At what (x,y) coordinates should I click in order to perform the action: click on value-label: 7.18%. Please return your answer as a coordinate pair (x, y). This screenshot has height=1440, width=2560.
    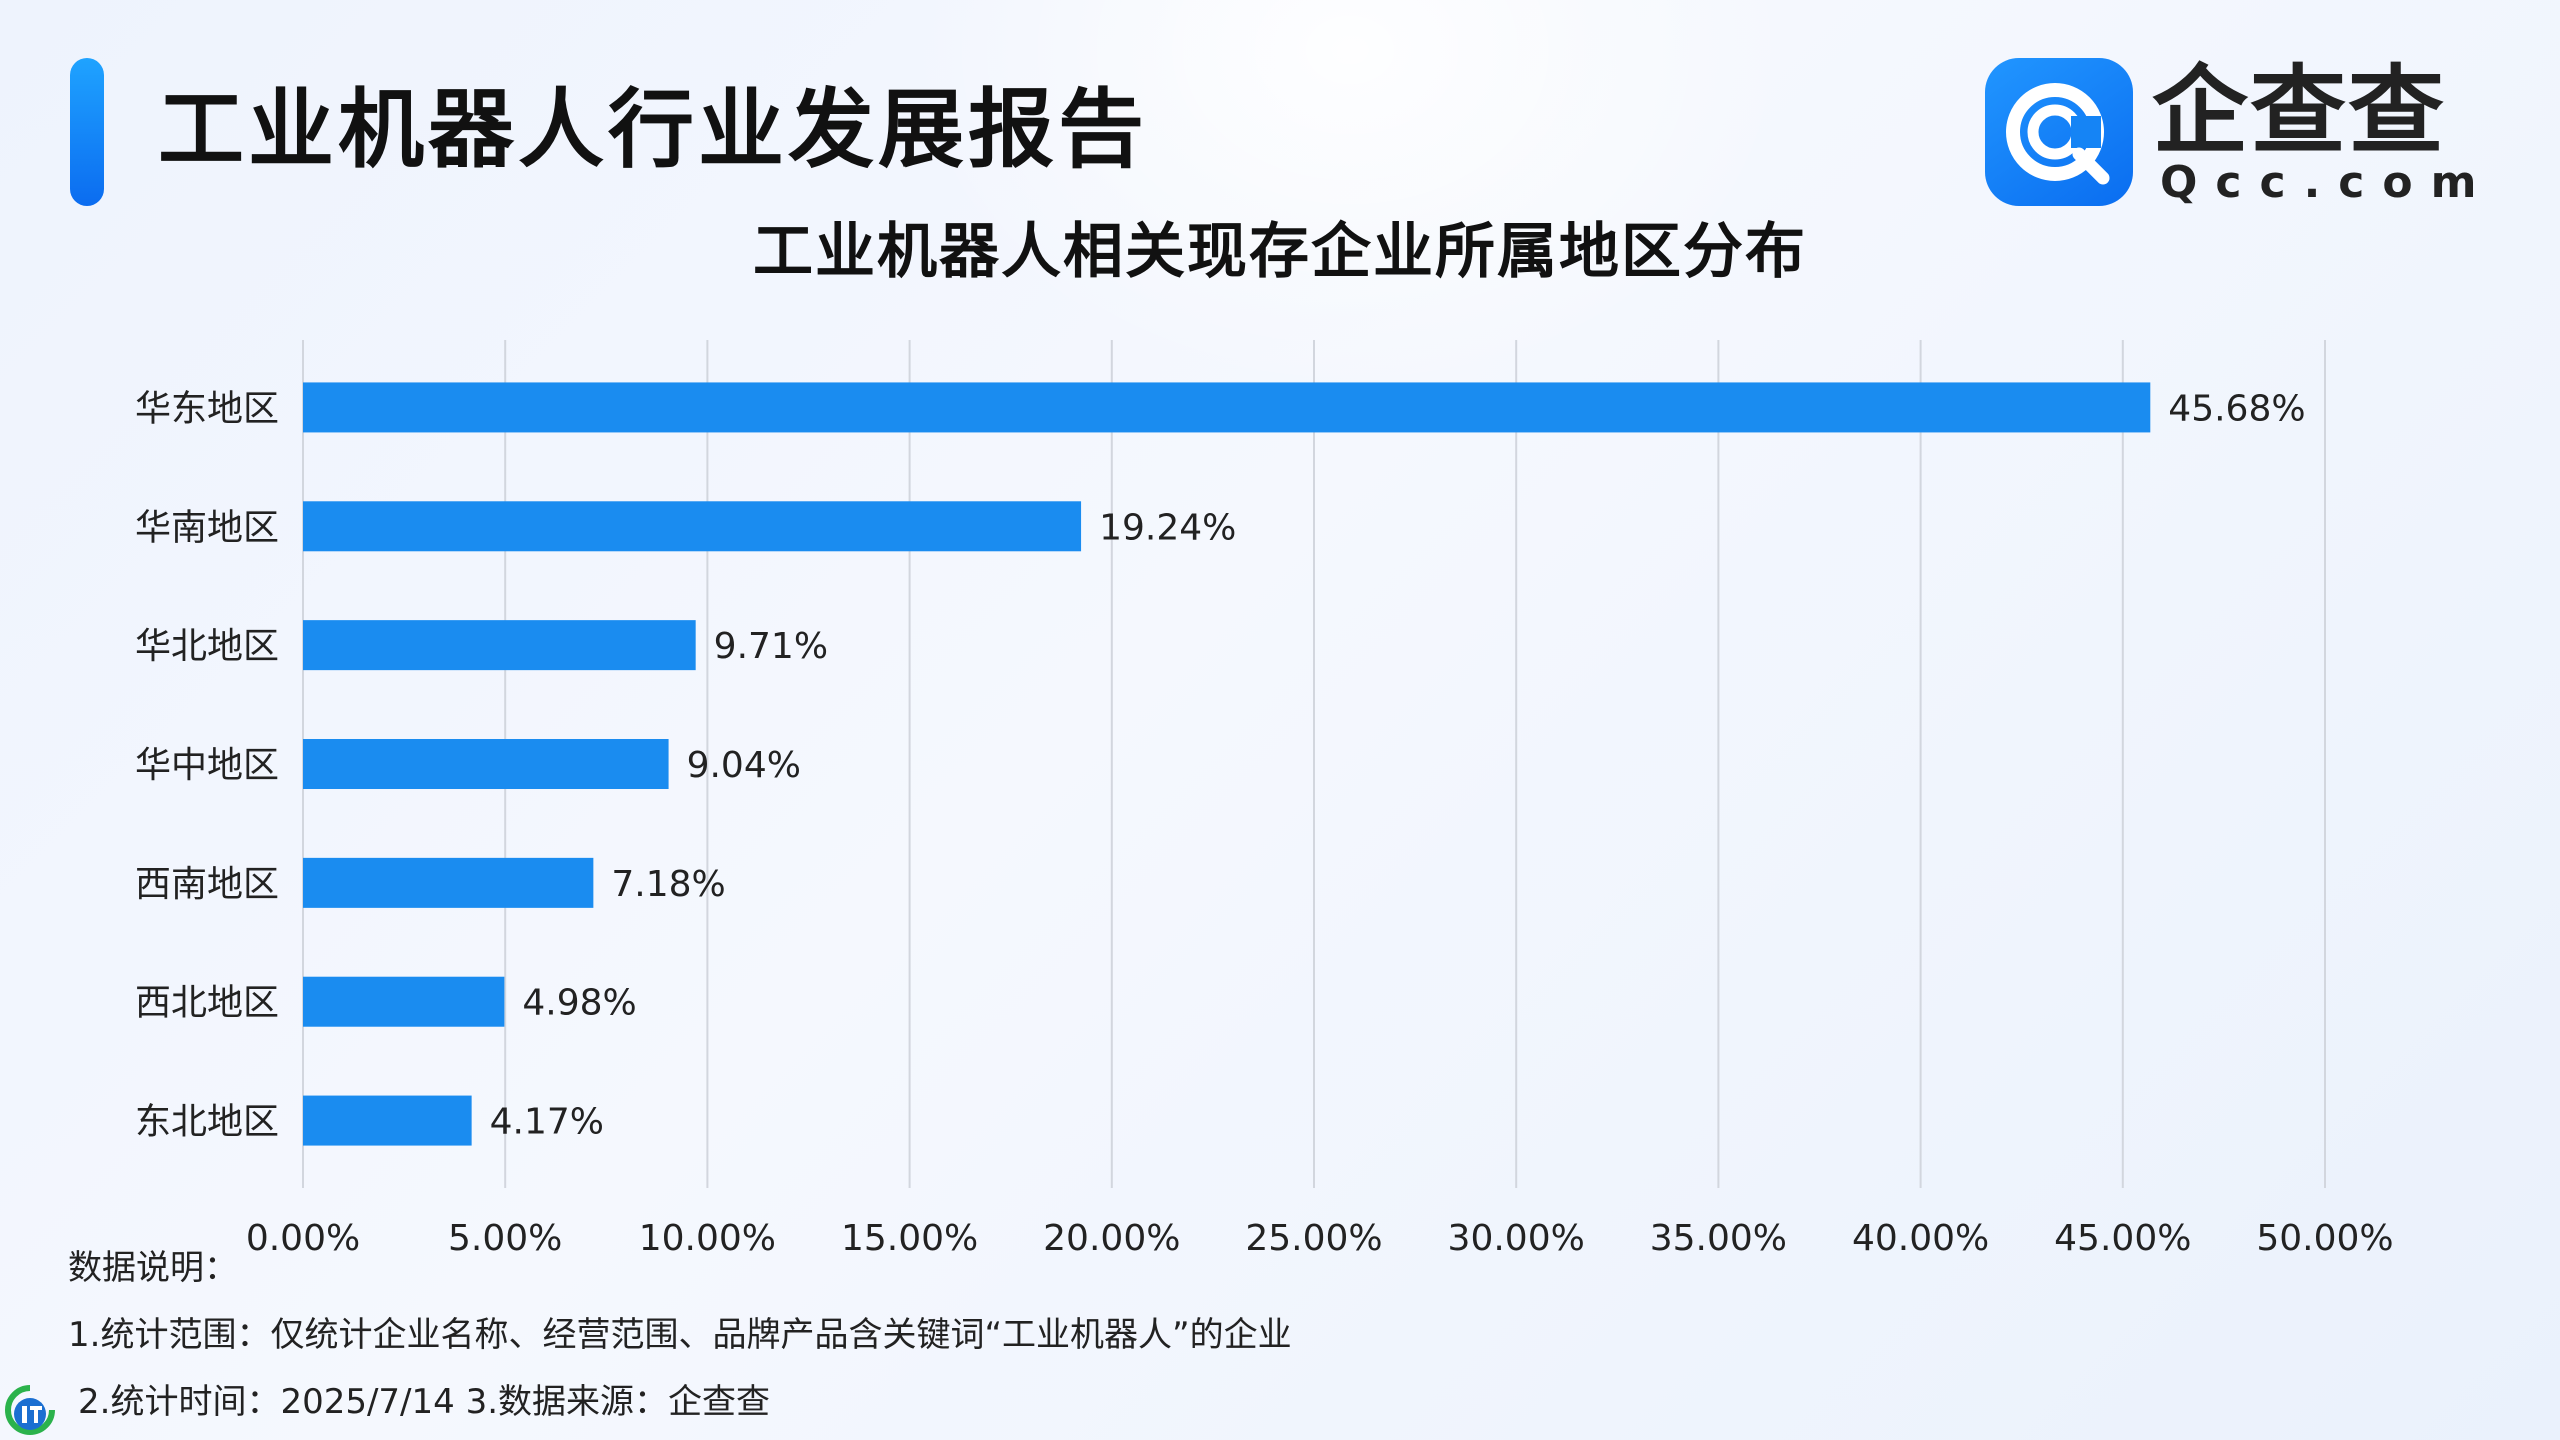
    Looking at the image, I should click on (668, 884).